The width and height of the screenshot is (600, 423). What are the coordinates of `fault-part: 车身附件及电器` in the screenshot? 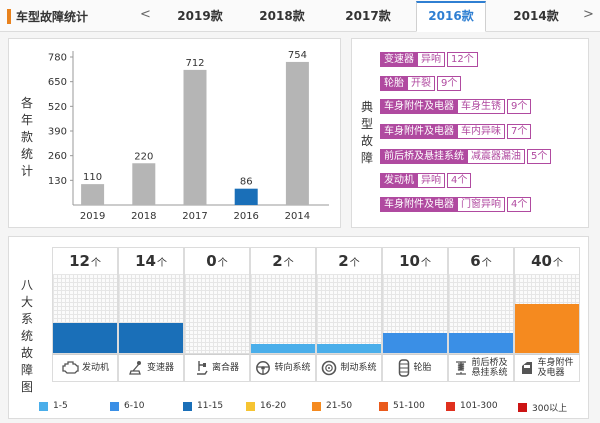 It's located at (419, 204).